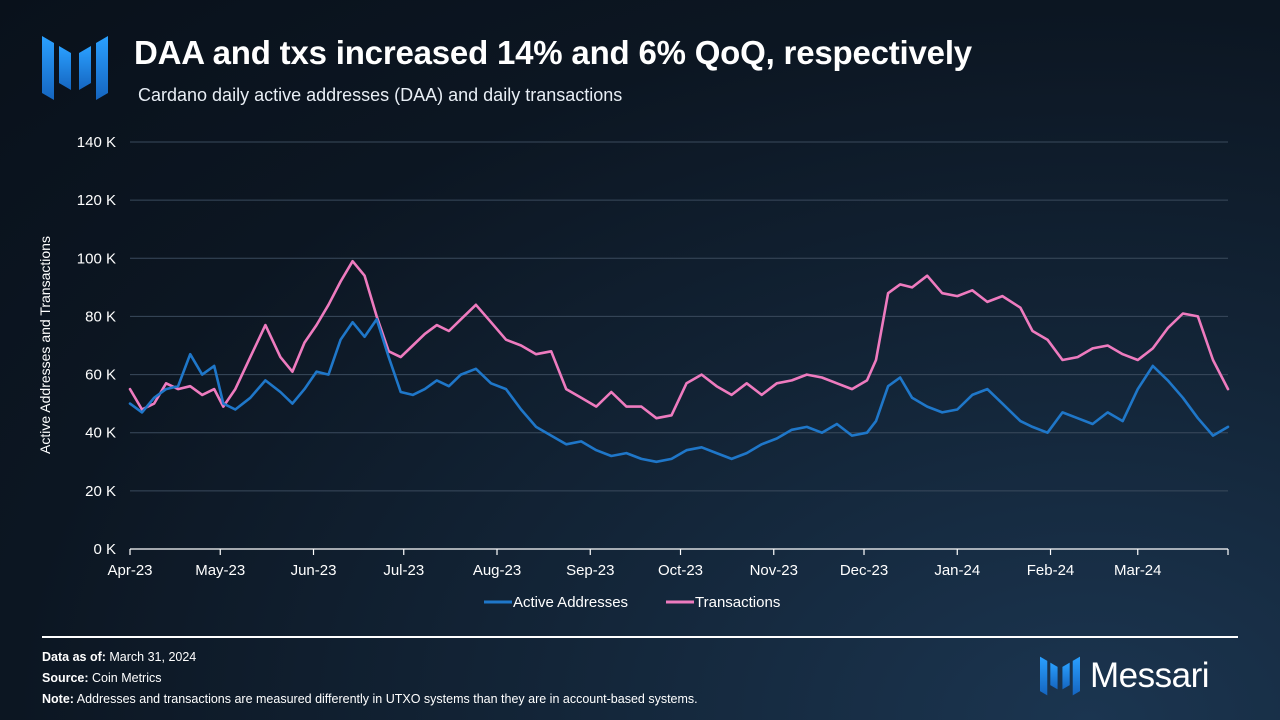 The image size is (1280, 720). What do you see at coordinates (220, 570) in the screenshot?
I see `x-tick-label: May-23` at bounding box center [220, 570].